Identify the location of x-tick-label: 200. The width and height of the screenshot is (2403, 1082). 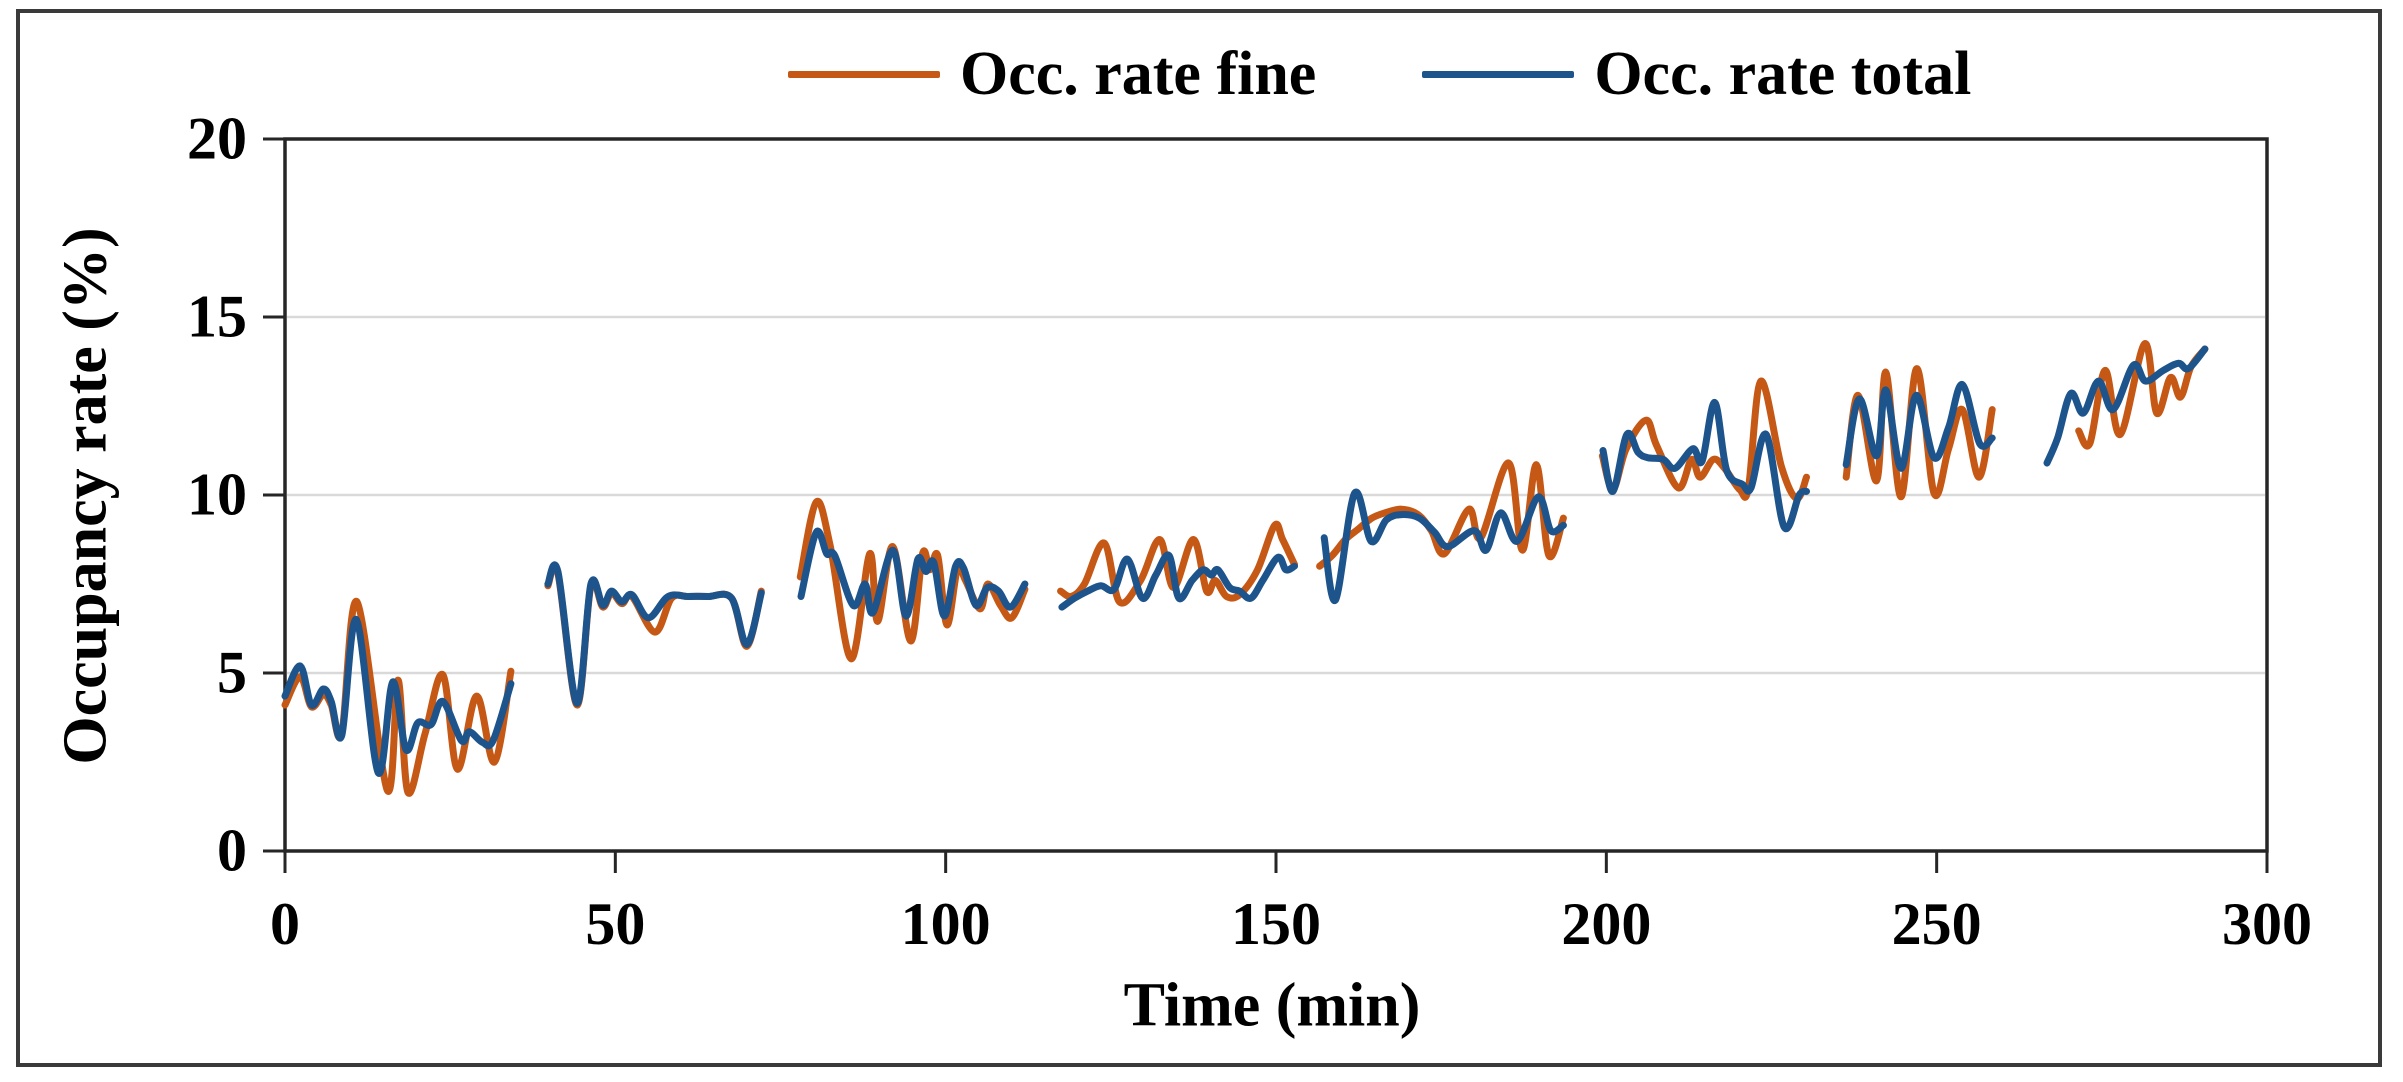
(1606, 924).